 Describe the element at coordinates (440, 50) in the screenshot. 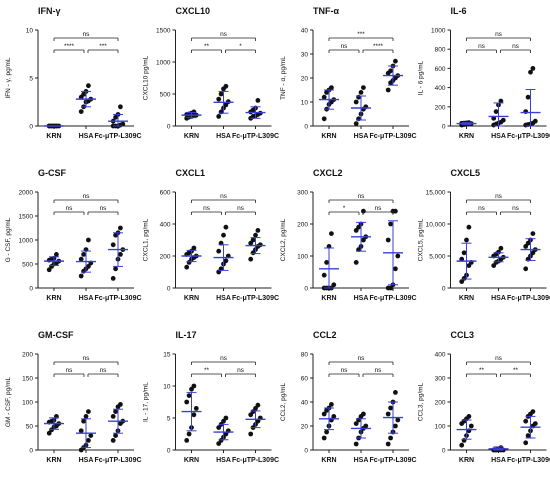

I see `y-tick-label: 800` at that location.